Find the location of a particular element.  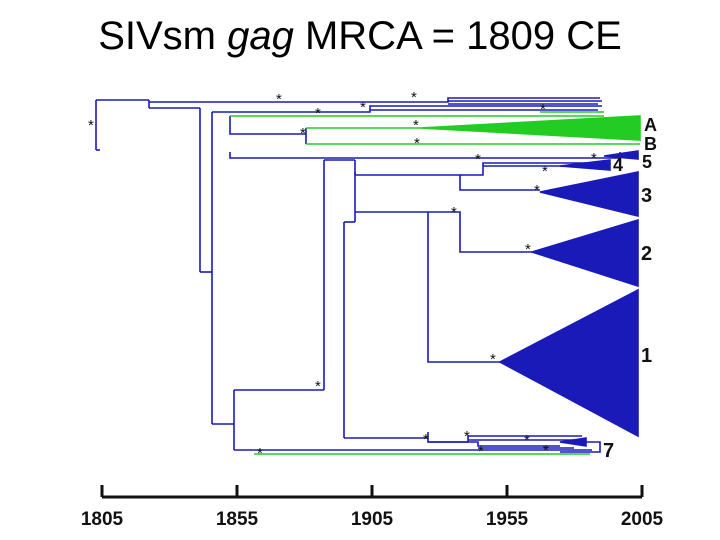

clade-labels: A B 5 4 3 2 1 7 is located at coordinates (630, 288).